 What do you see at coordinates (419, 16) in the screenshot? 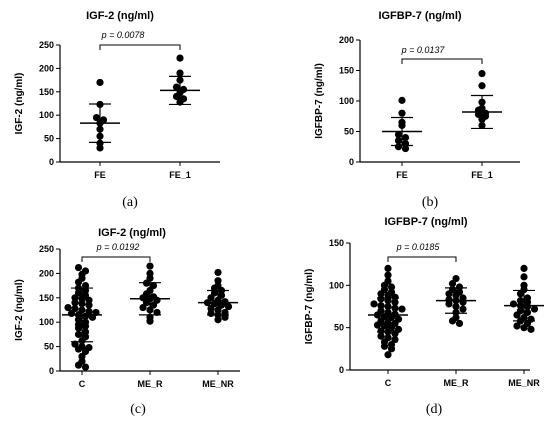
I see `chart-title: IGFBP-7 (ng/ml)` at bounding box center [419, 16].